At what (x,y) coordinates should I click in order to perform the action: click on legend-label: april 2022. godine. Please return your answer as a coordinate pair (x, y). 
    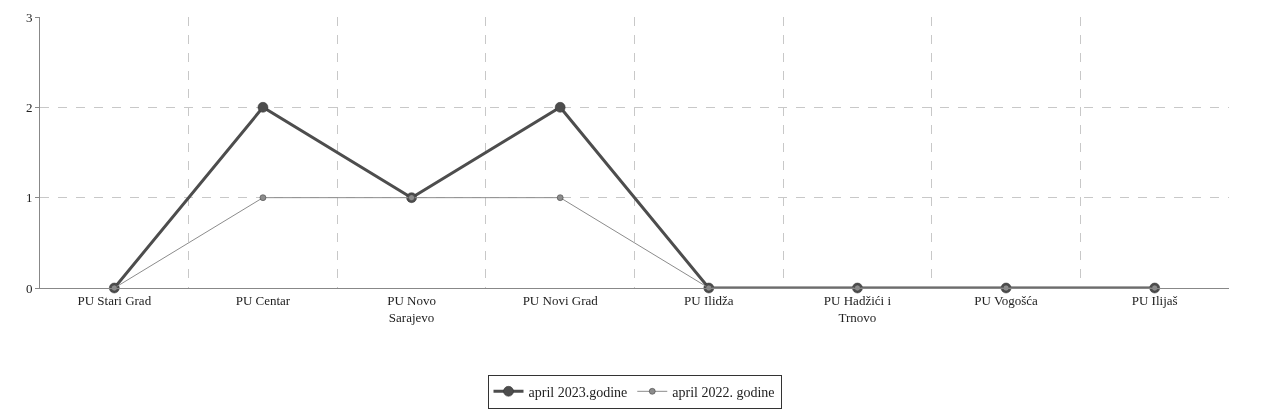
    Looking at the image, I should click on (723, 392).